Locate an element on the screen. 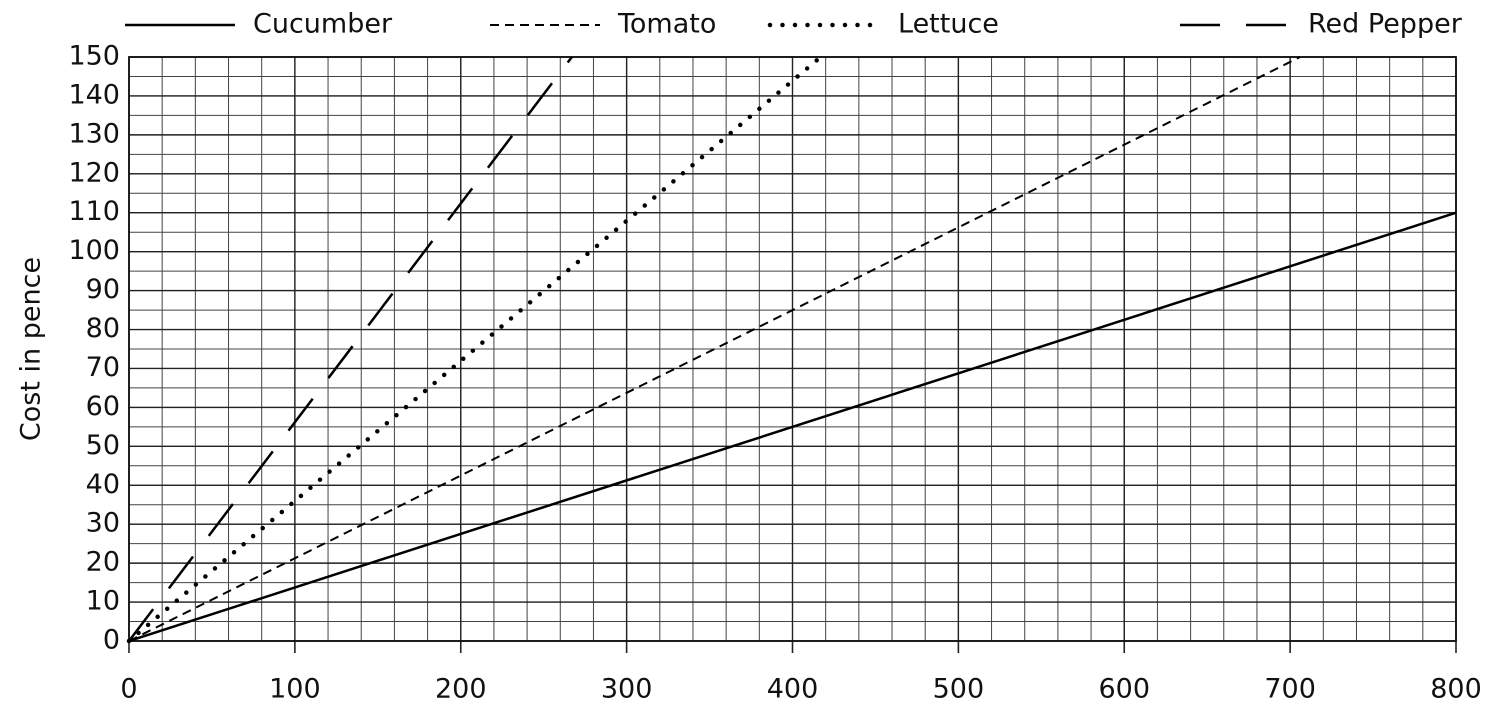 The width and height of the screenshot is (1505, 702). x-tick-label: 800 is located at coordinates (1456, 688).